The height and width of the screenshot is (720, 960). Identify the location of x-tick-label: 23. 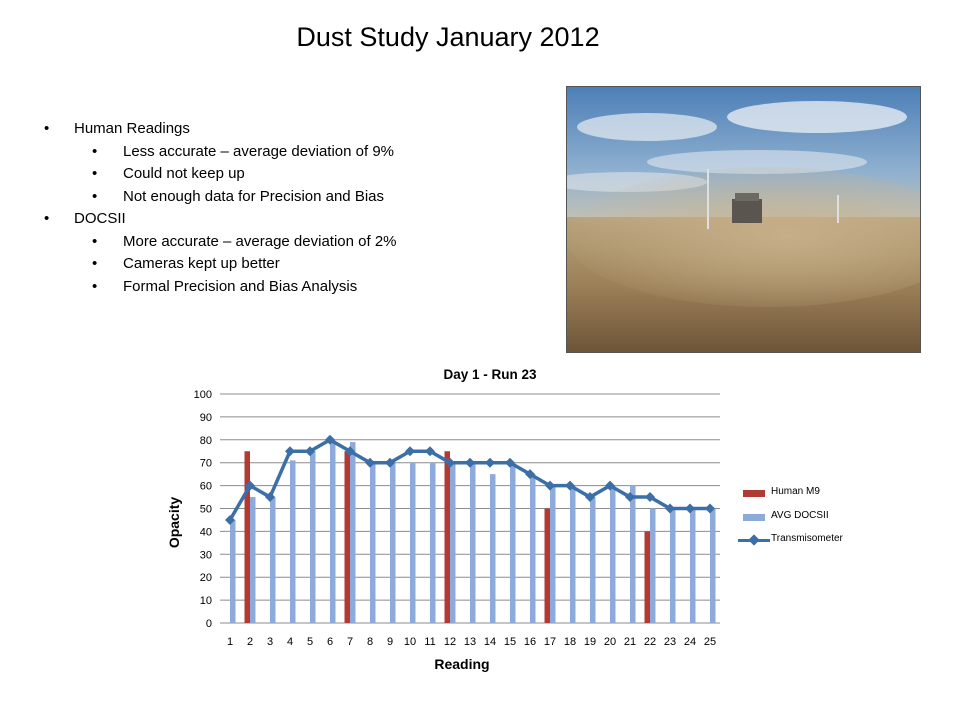
(670, 642).